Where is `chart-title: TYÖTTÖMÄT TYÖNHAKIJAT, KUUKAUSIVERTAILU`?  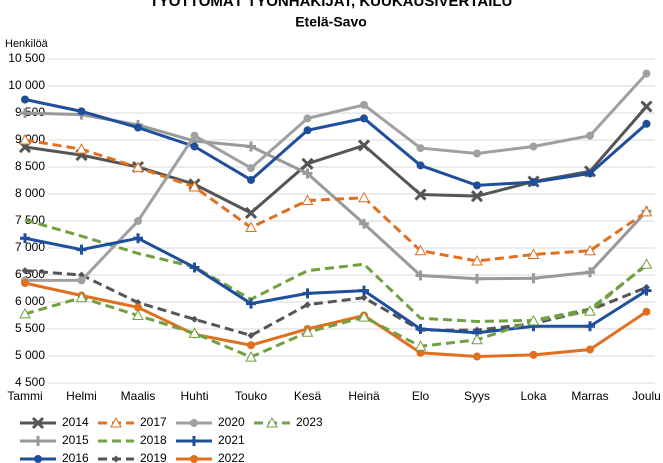
chart-title: TYÖTTÖMÄT TYÖNHAKIJAT, KUUKAUSIVERTAILU is located at coordinates (331, 5).